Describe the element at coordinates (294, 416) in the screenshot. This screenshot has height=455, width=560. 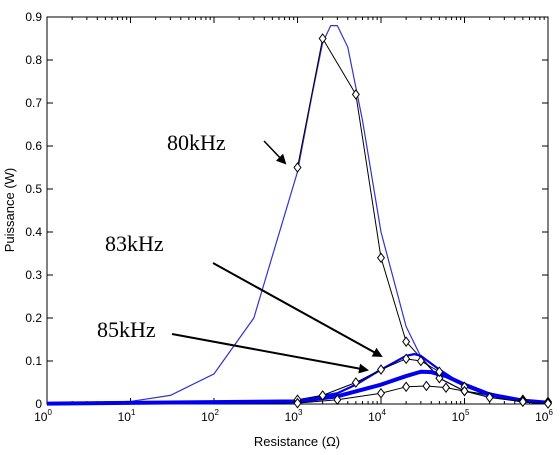
I see `x-tick-label: 10³` at that location.